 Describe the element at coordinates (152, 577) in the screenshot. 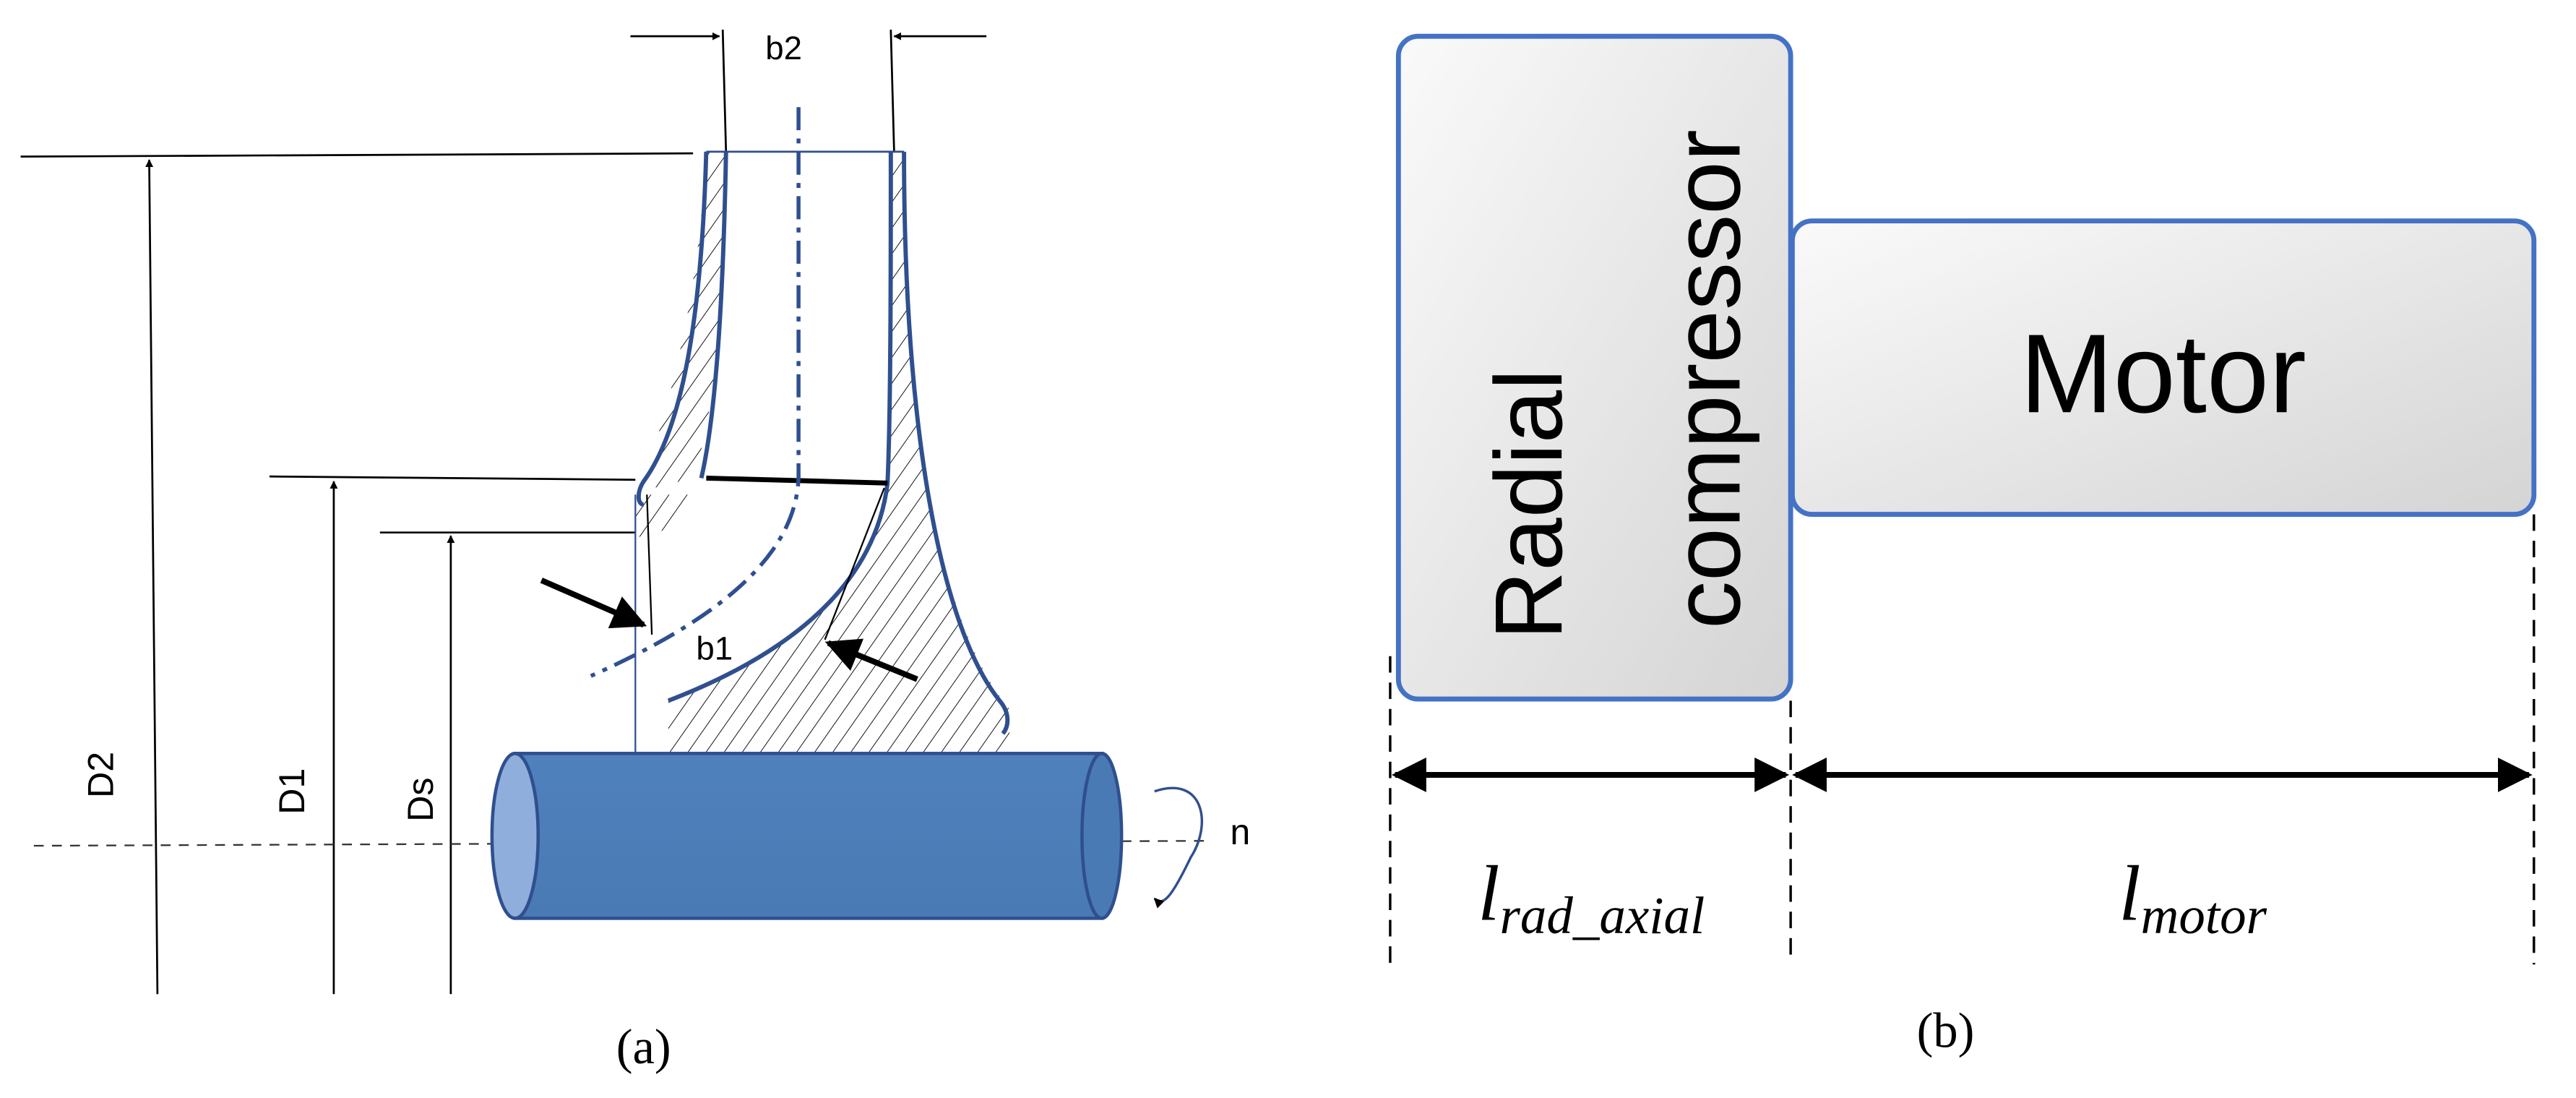

I see `dimension-line` at that location.